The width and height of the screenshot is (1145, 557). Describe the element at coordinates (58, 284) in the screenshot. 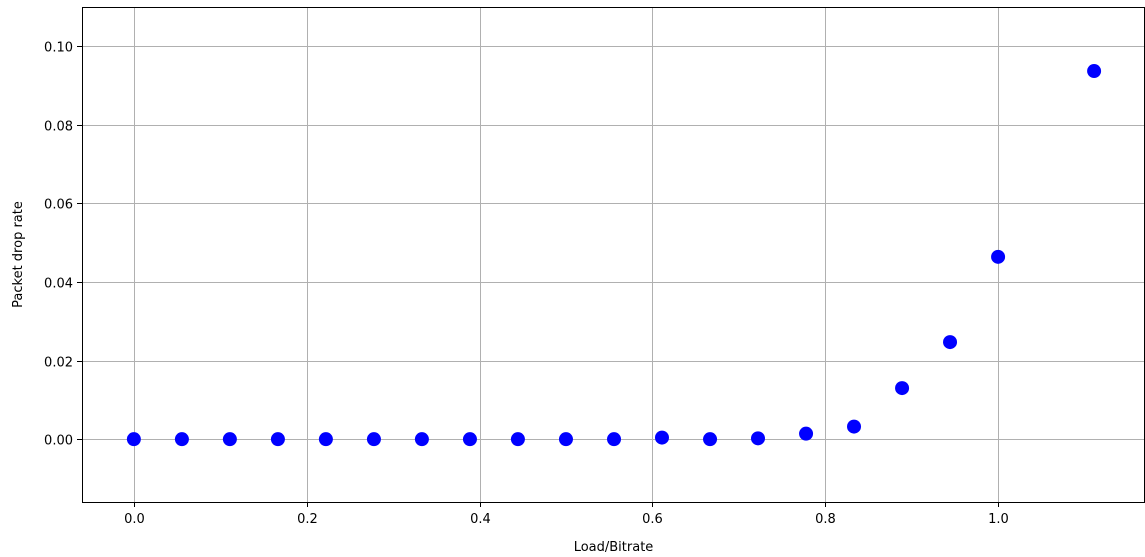

I see `y-tick-label: 0.04` at that location.